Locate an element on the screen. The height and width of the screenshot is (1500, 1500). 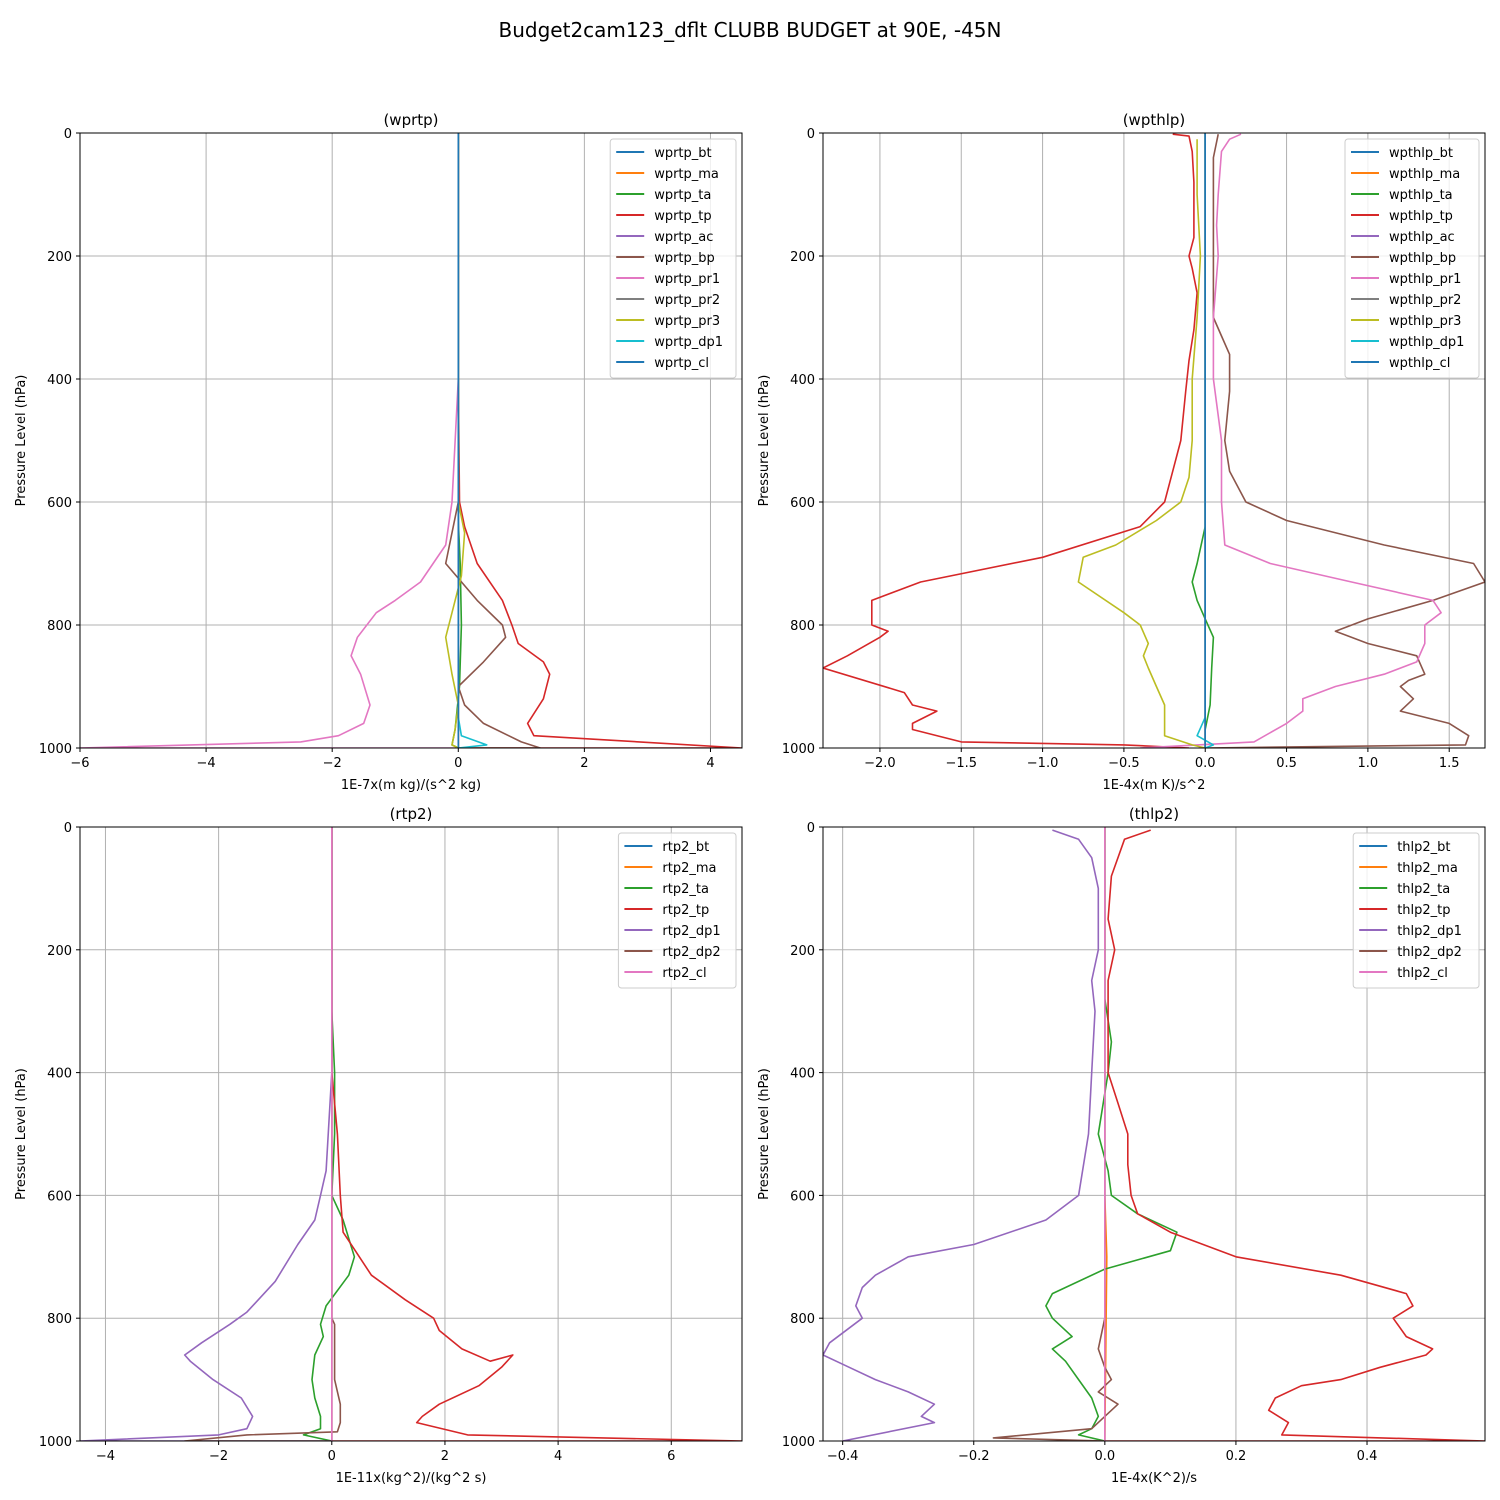
legend-label: wpthlp_tp is located at coordinates (1421, 216).